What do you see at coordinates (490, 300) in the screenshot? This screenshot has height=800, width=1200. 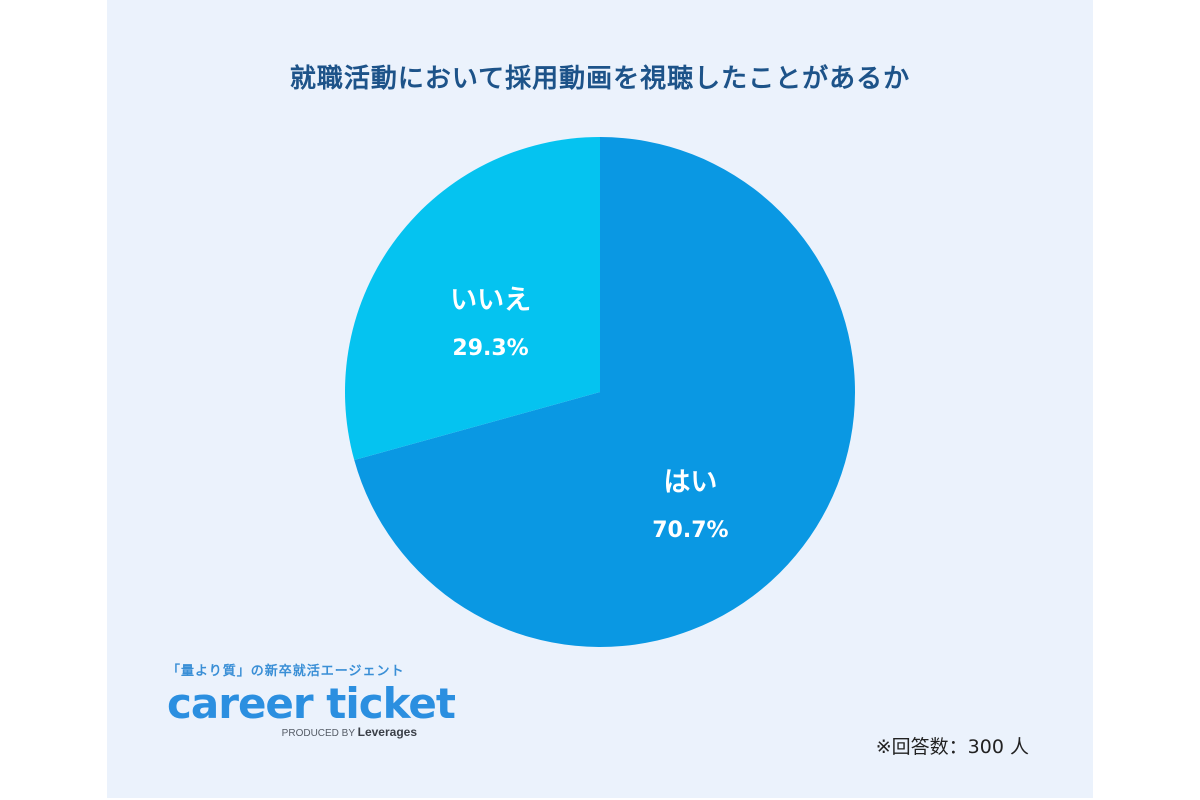 I see `slice-label: いいえ` at bounding box center [490, 300].